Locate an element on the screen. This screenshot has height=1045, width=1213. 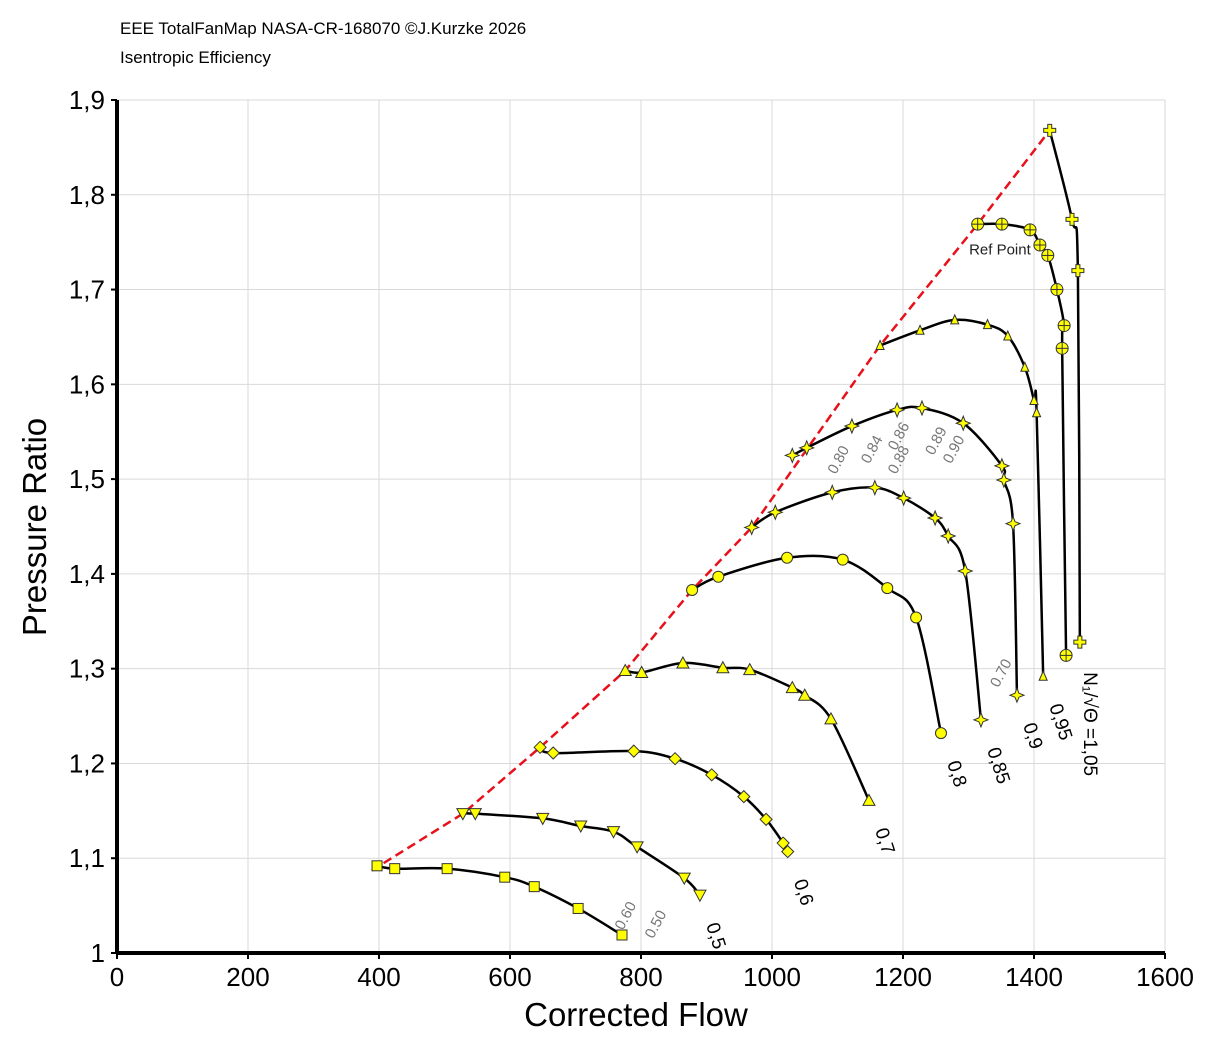
speed-label: 0,8 is located at coordinates (956, 774).